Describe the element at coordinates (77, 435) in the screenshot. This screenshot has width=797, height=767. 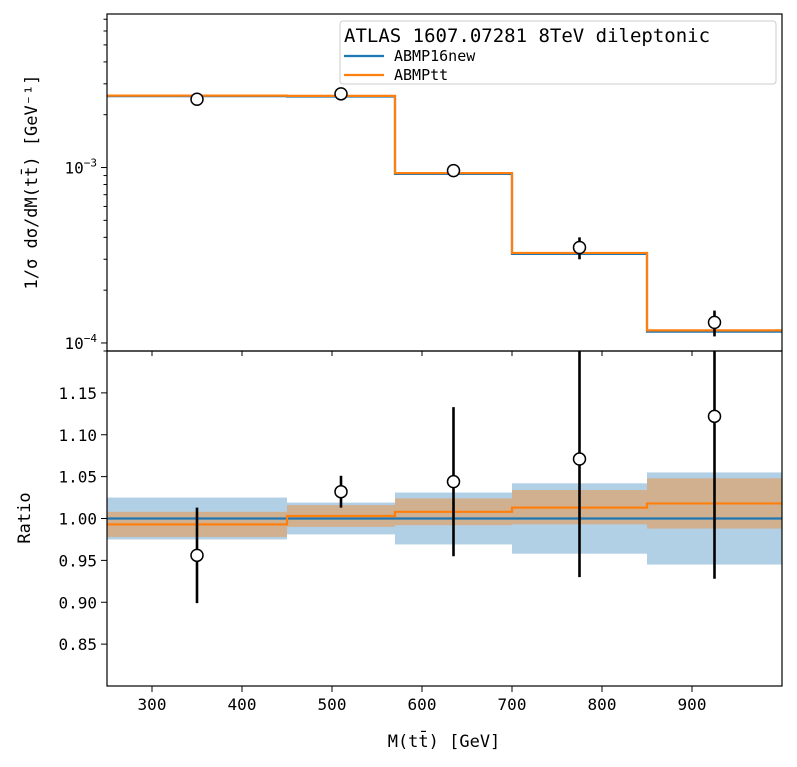
I see `y-tick-label: 1.10` at that location.